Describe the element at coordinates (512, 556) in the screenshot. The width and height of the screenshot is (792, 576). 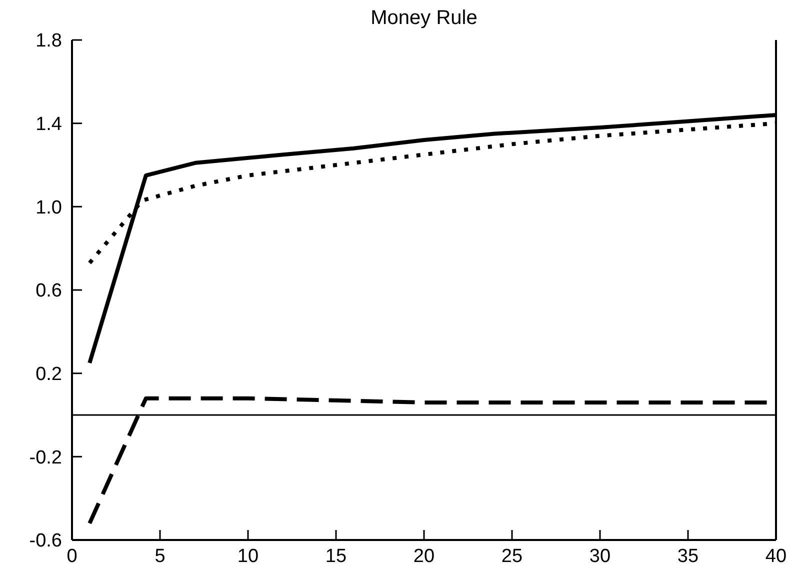
I see `x-tick-label: 25` at that location.